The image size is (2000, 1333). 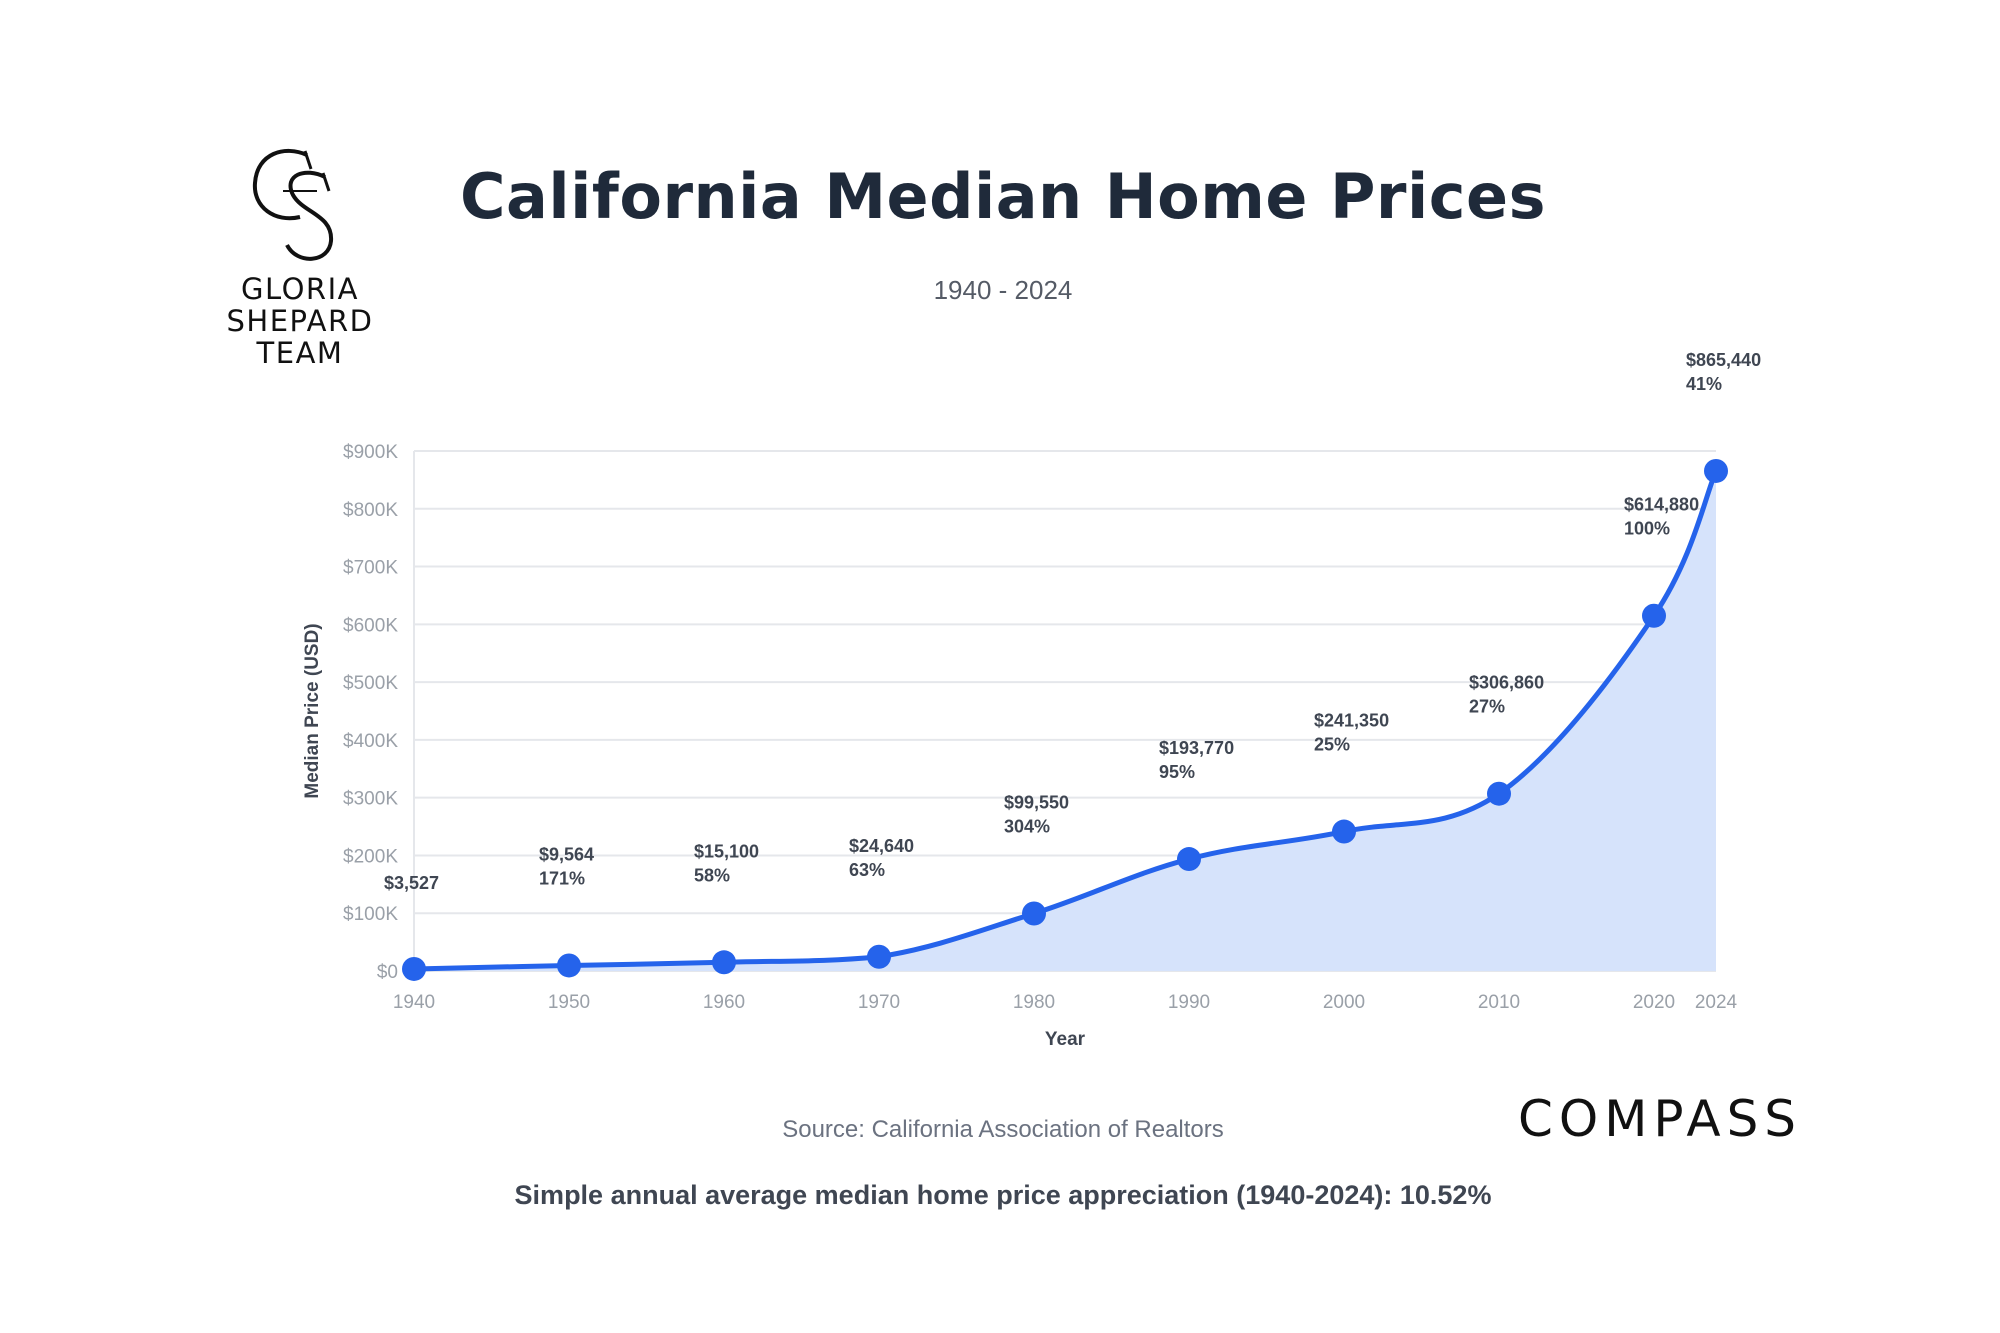 What do you see at coordinates (1344, 1002) in the screenshot?
I see `x-tick-label: 2000` at bounding box center [1344, 1002].